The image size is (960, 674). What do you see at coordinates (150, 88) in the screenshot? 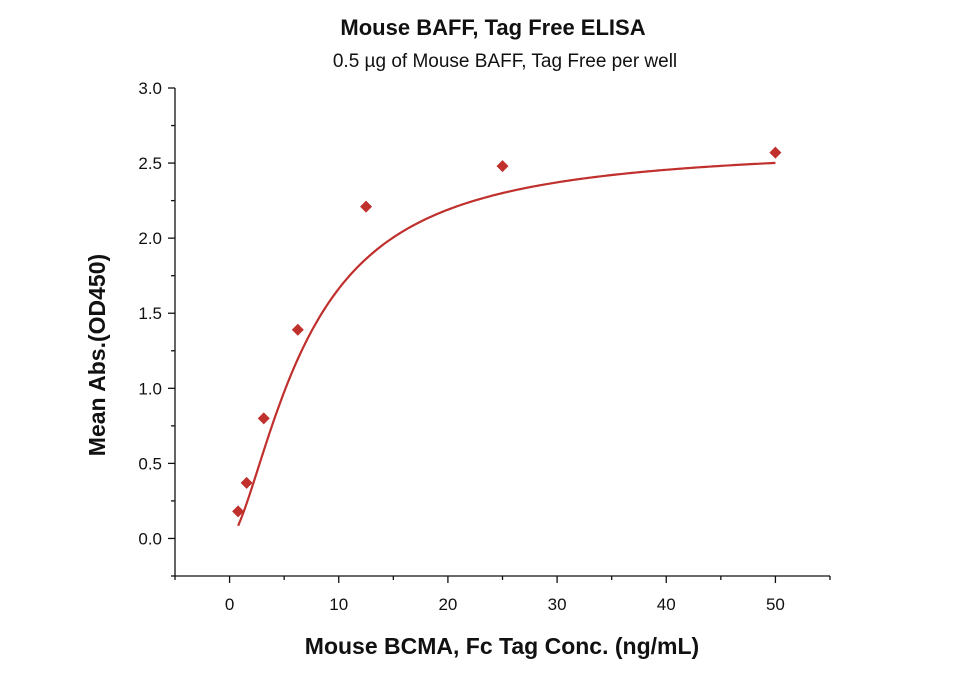
I see `y-tick-label: 3.0` at bounding box center [150, 88].